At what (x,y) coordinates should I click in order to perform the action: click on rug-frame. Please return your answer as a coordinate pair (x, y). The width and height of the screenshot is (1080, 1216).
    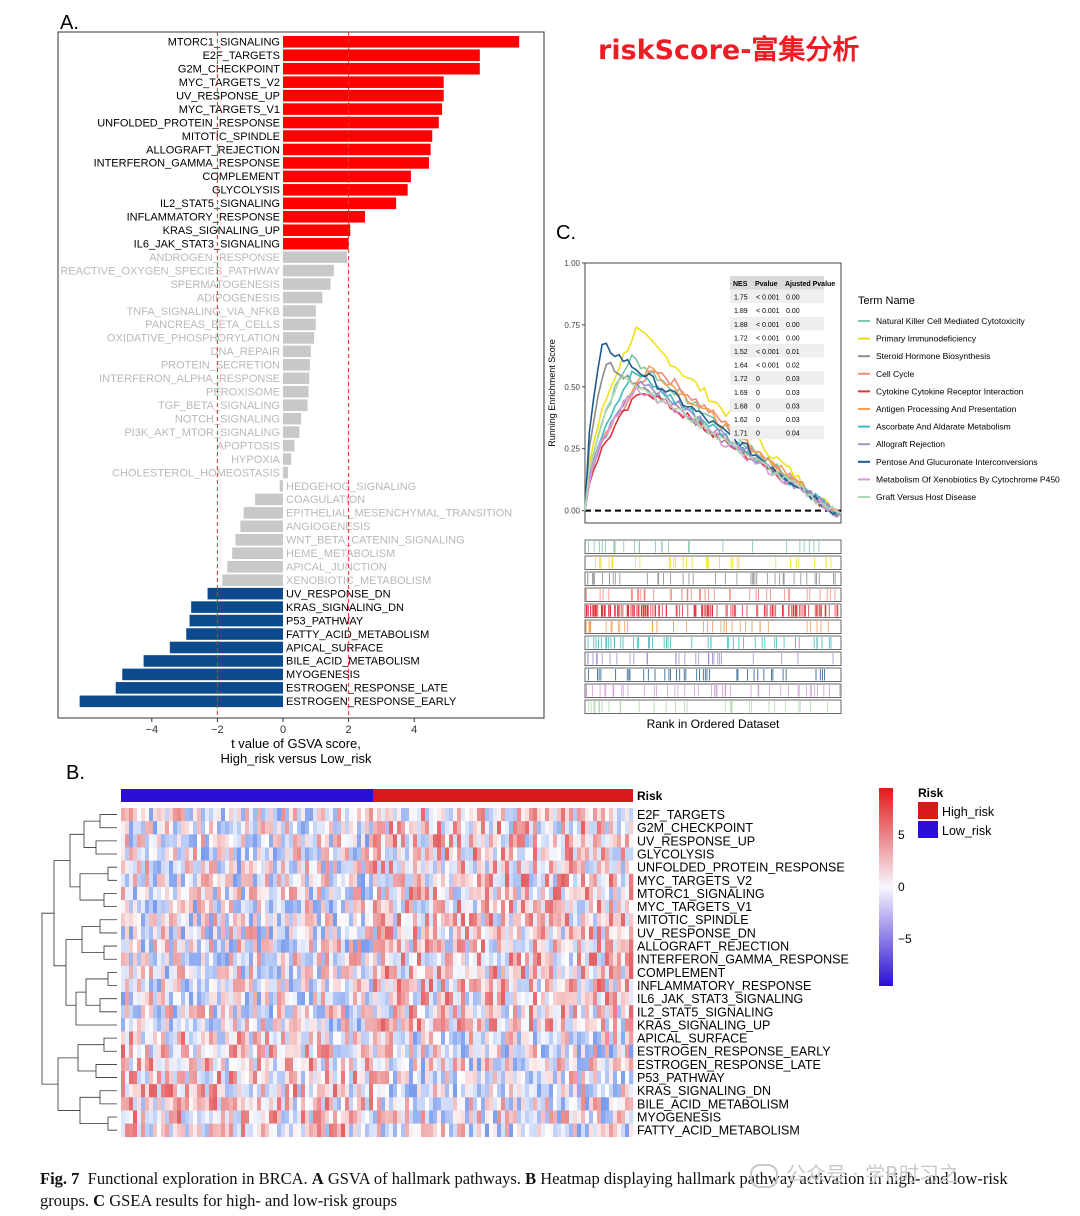
    Looking at the image, I should click on (713, 659).